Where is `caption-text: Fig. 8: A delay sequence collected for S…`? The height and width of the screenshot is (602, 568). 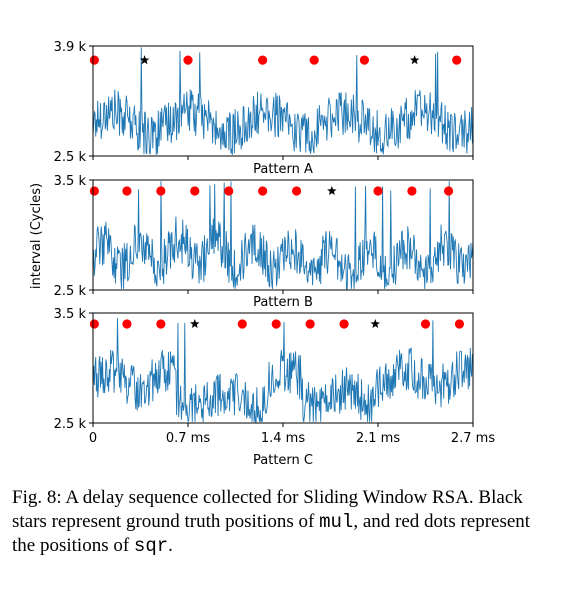
caption-text: Fig. 8: A delay sequence collected for S… is located at coordinates (267, 509).